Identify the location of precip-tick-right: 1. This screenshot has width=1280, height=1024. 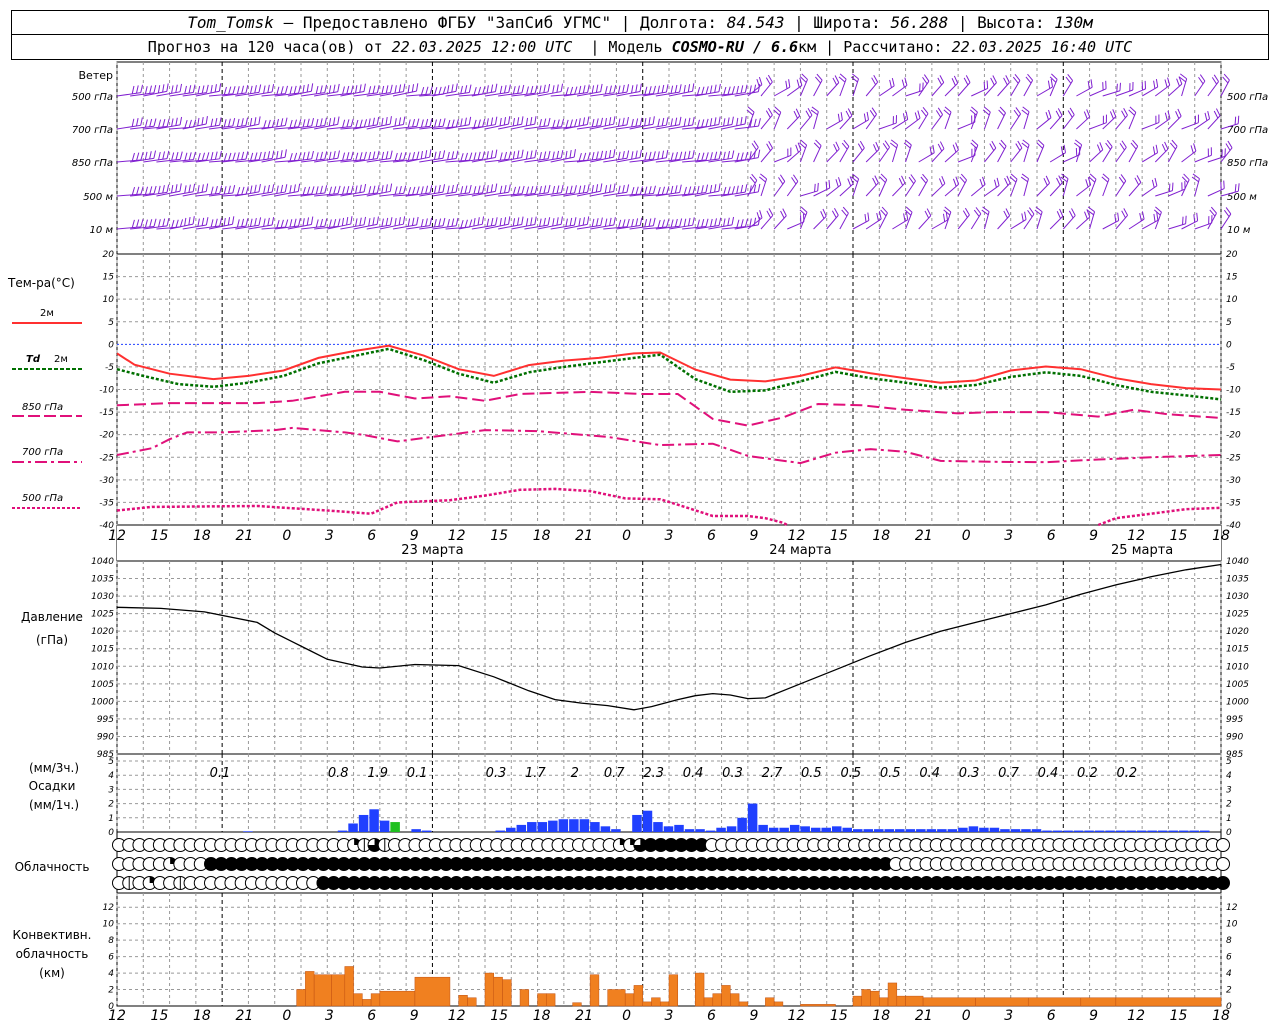
(1229, 819).